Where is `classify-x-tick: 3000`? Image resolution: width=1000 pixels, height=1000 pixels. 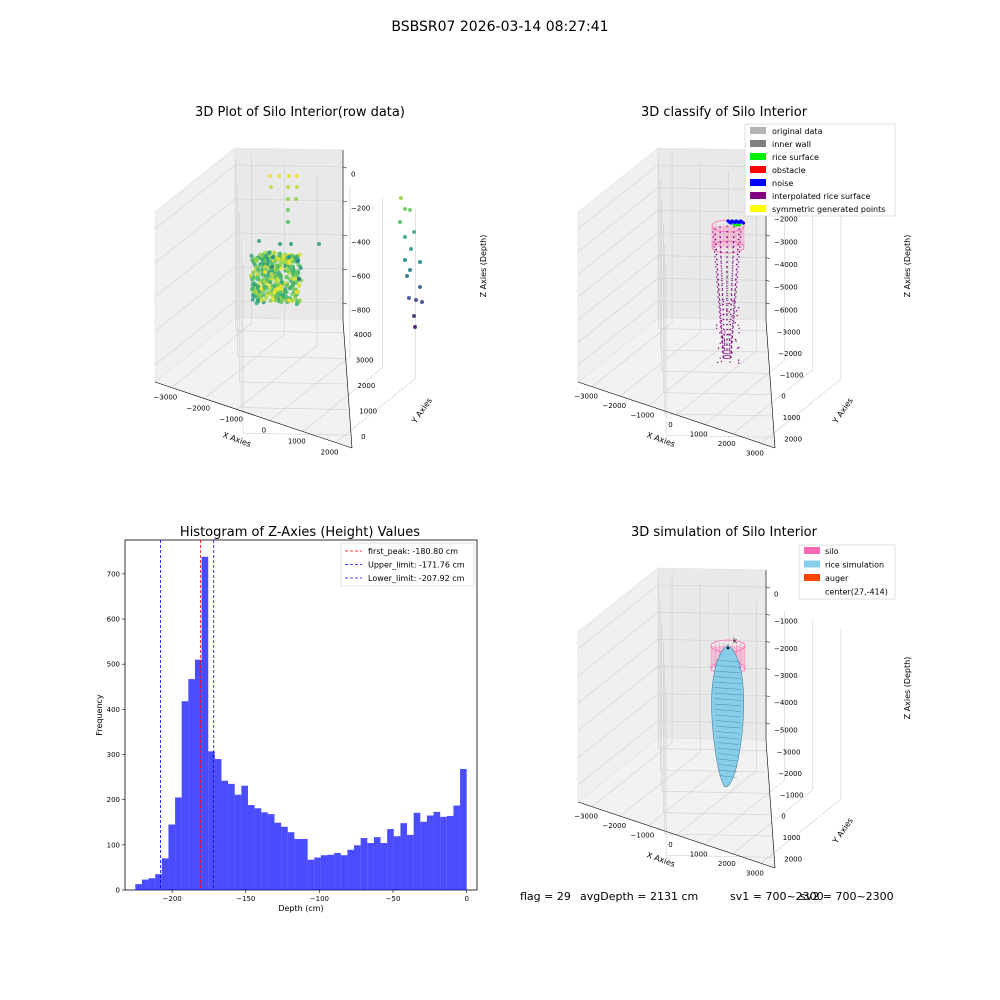 classify-x-tick: 3000 is located at coordinates (755, 453).